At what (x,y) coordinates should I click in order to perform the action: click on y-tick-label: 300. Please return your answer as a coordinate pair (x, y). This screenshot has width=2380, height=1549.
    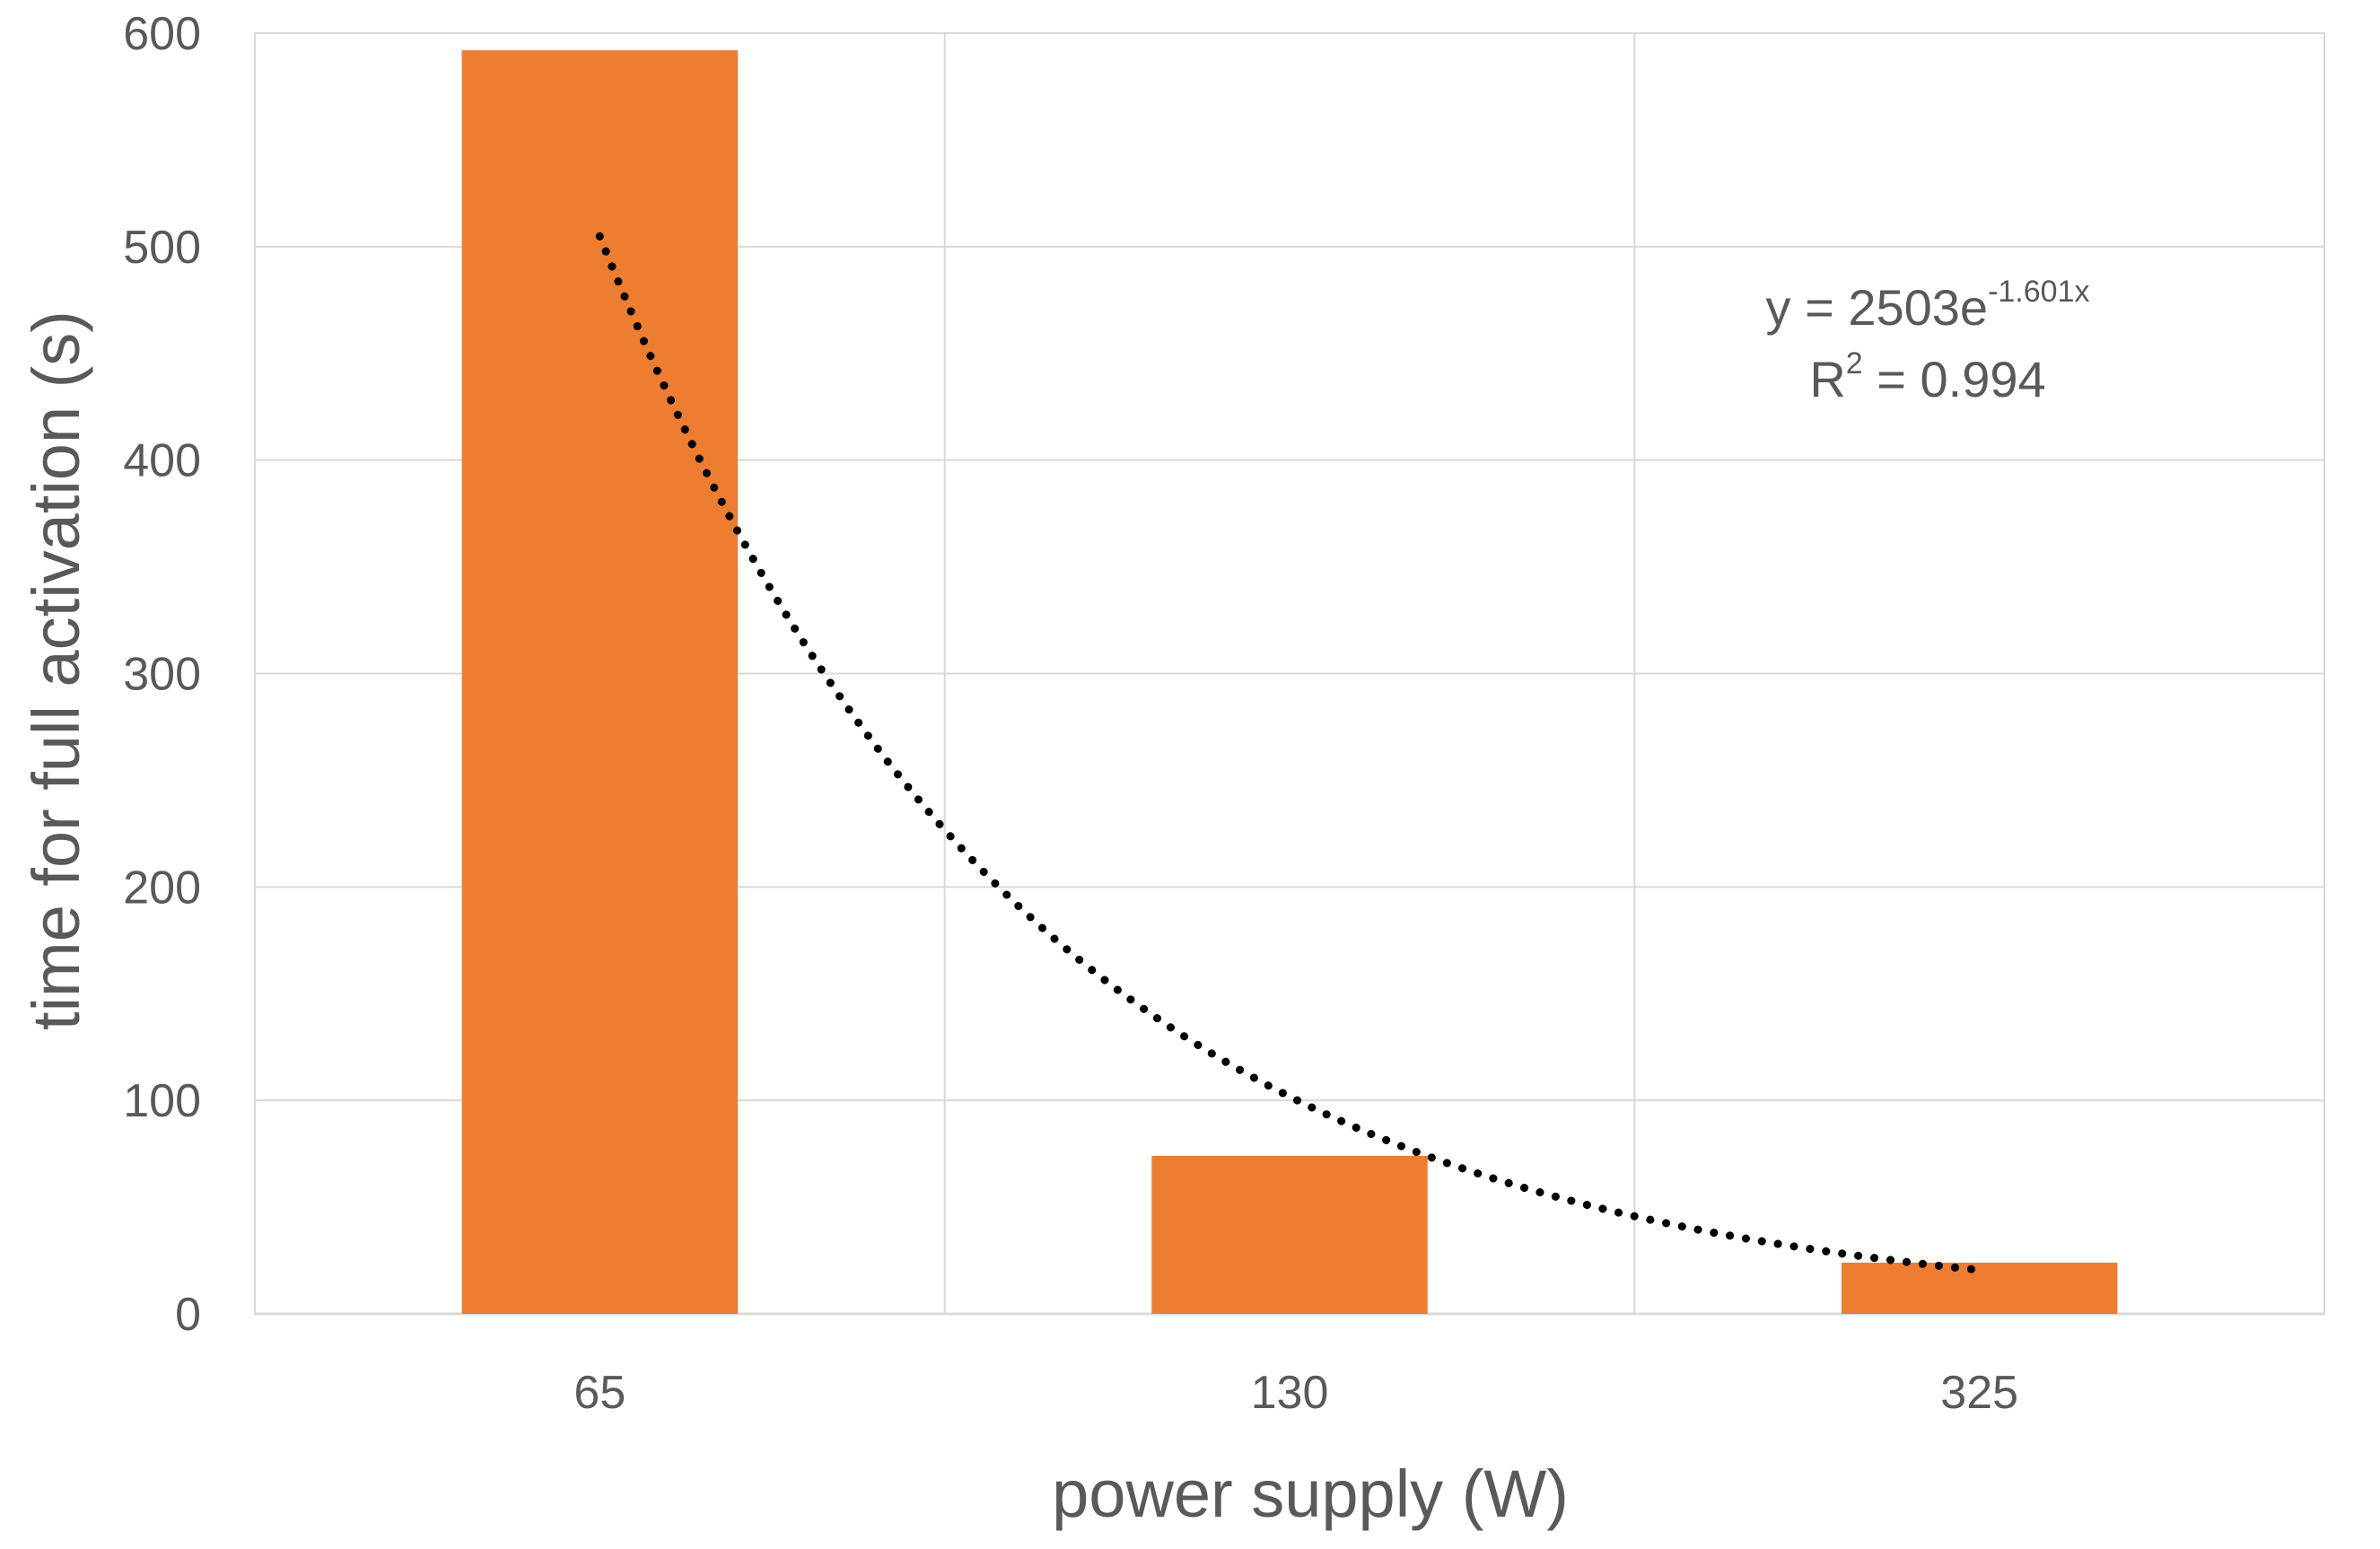
    Looking at the image, I should click on (162, 675).